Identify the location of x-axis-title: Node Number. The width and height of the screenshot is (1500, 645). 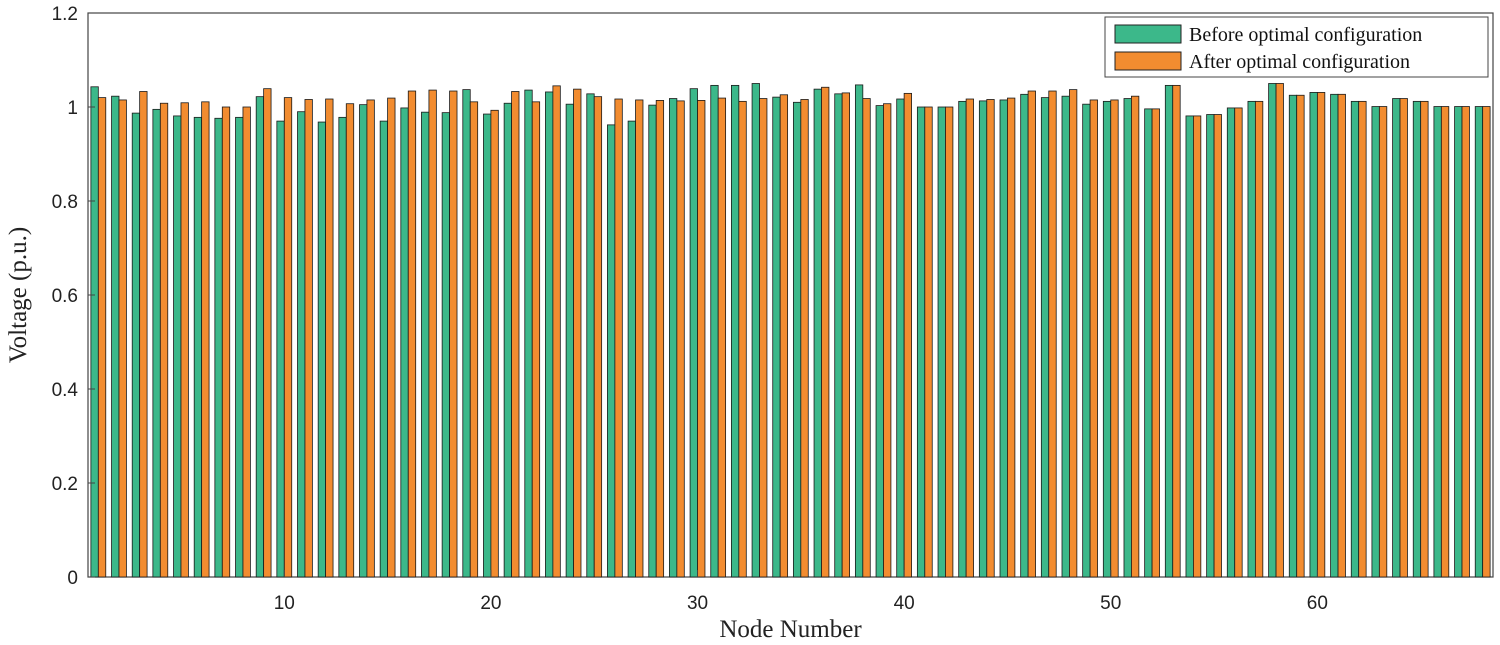
(790, 629).